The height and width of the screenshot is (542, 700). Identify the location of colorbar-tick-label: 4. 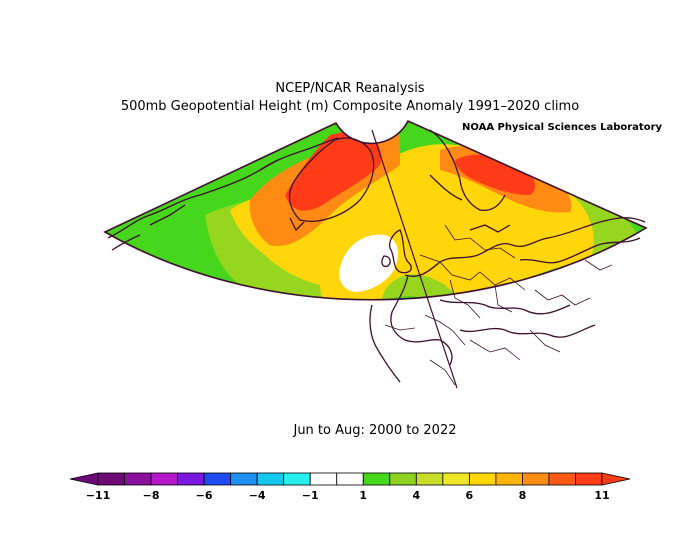
(416, 495).